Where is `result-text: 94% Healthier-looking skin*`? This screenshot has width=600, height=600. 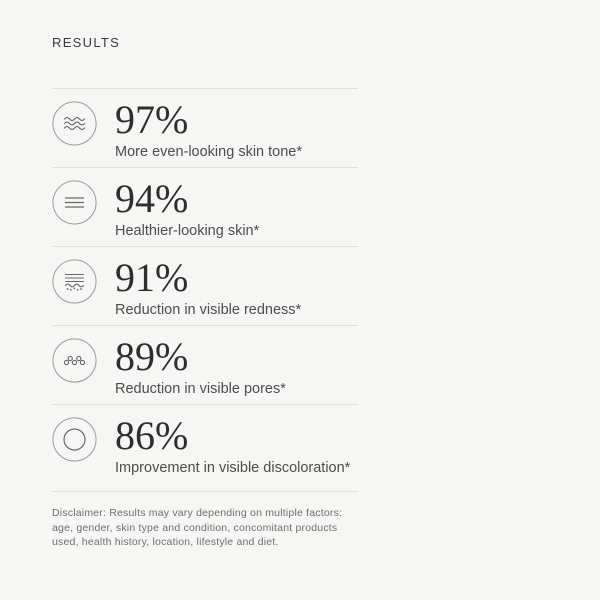 result-text: 94% Healthier-looking skin* is located at coordinates (187, 210).